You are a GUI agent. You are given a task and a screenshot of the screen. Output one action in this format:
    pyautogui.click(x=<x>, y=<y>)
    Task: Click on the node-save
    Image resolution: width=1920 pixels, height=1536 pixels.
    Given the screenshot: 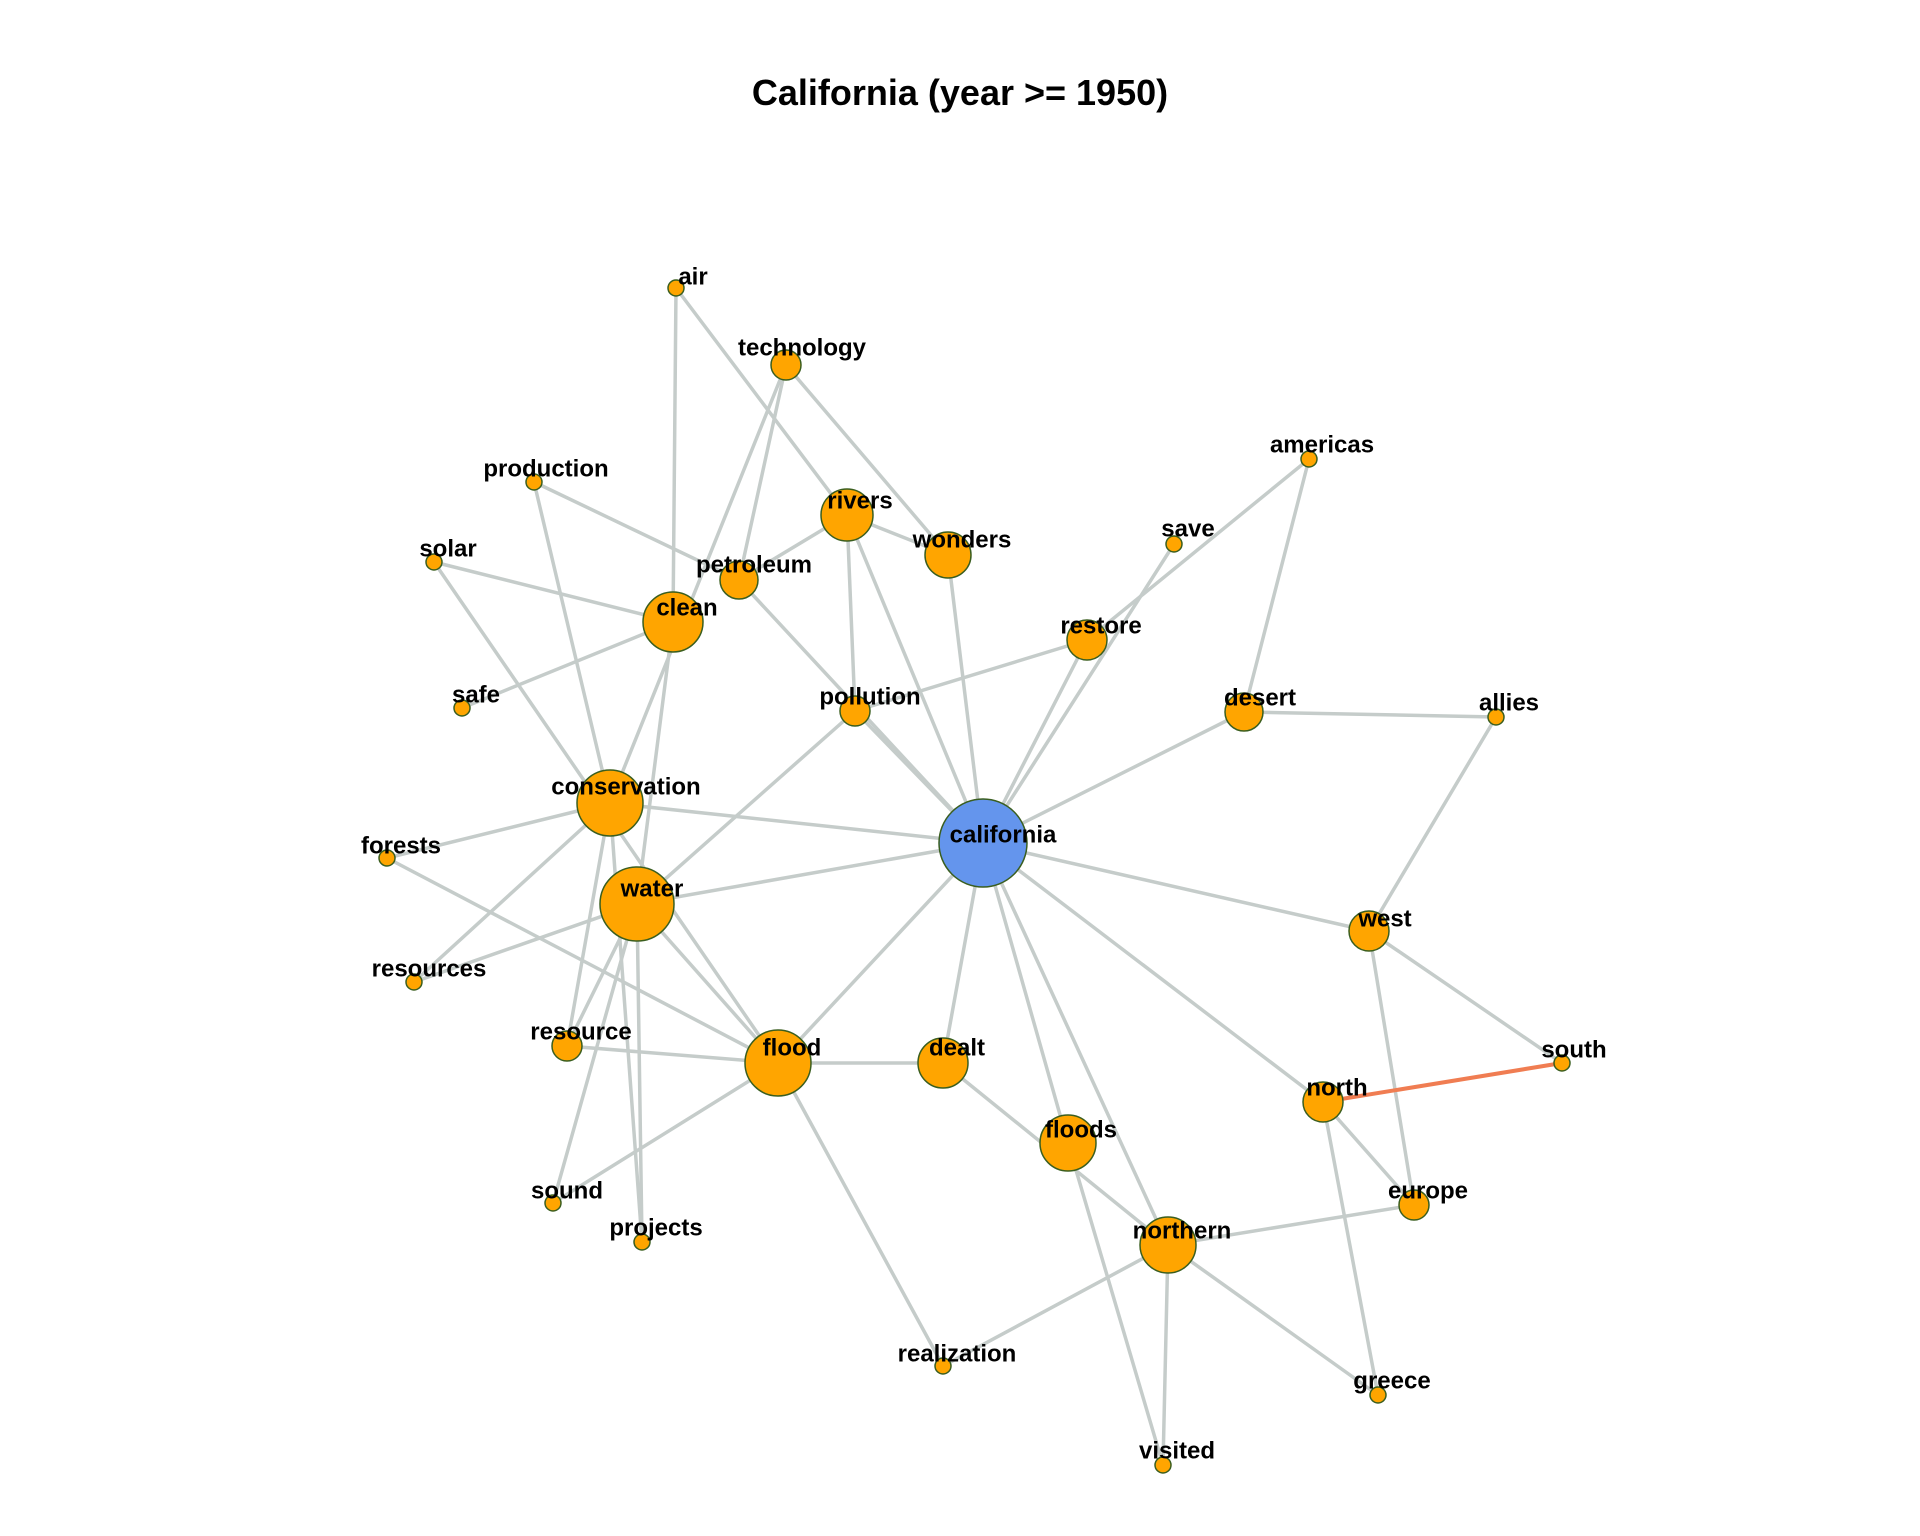 What is the action you would take?
    pyautogui.click(x=1174, y=544)
    